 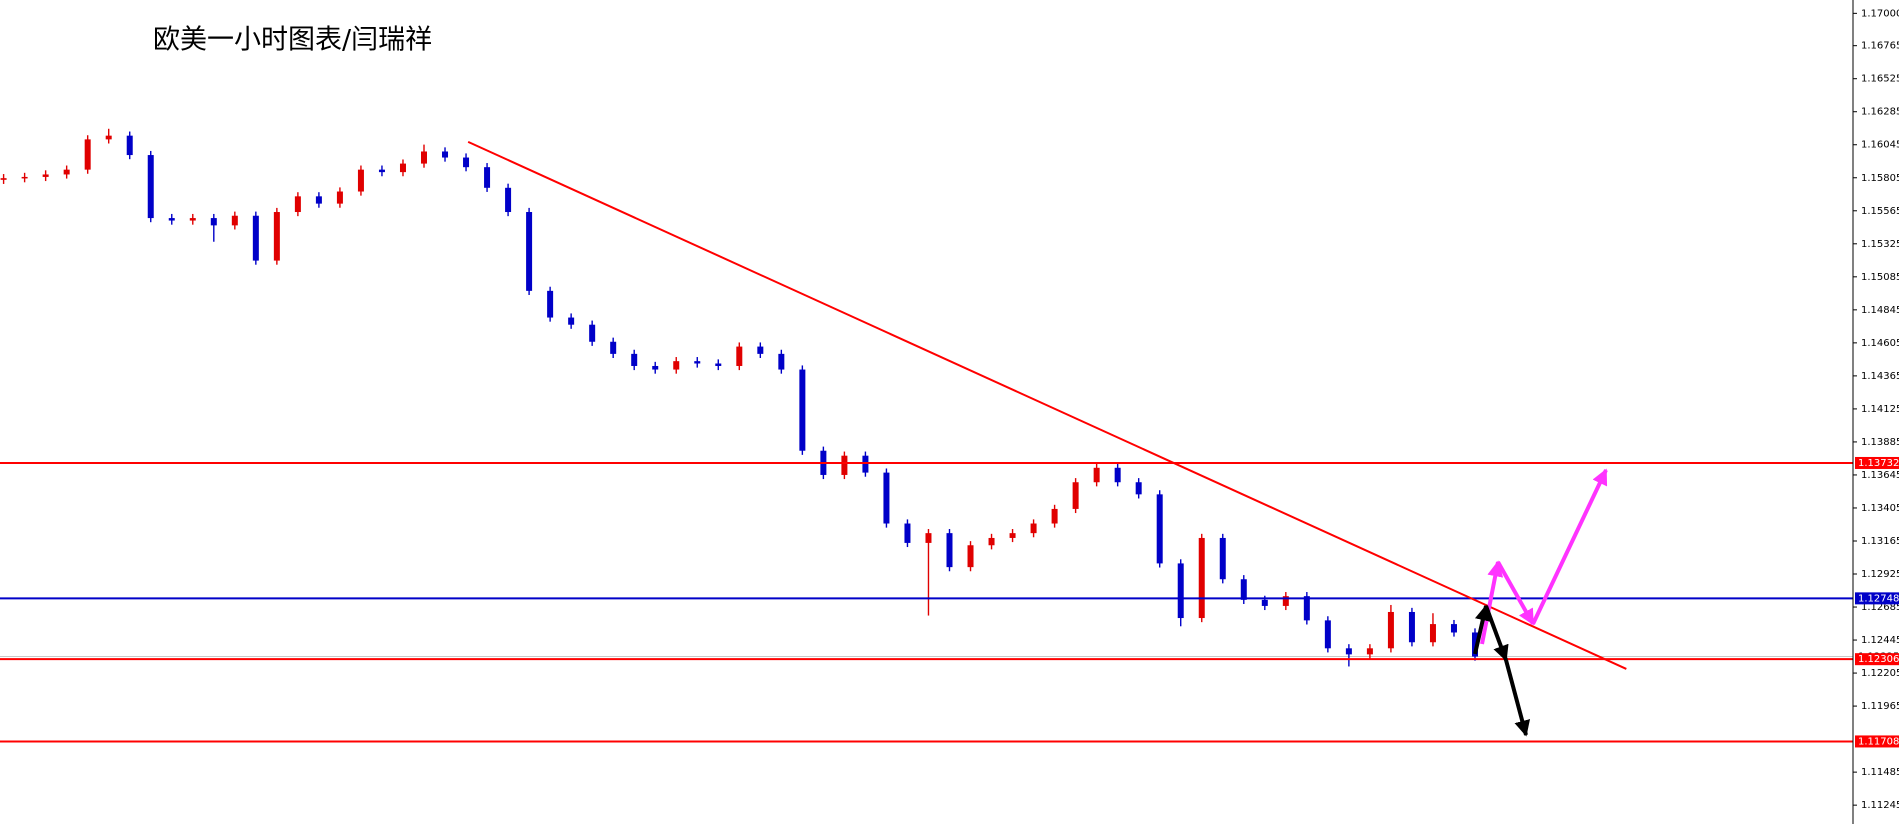 What do you see at coordinates (1880, 310) in the screenshot?
I see `y-tick-label: 1.14845` at bounding box center [1880, 310].